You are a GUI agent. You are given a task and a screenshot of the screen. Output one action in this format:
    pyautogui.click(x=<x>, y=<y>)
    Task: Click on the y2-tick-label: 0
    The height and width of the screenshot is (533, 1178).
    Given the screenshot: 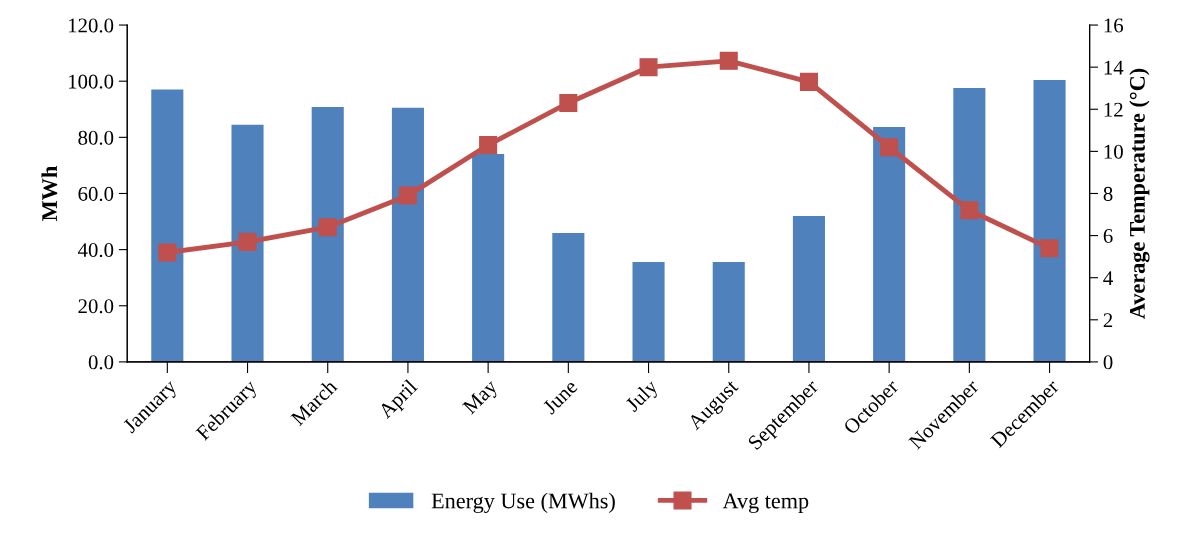 What is the action you would take?
    pyautogui.click(x=1108, y=362)
    